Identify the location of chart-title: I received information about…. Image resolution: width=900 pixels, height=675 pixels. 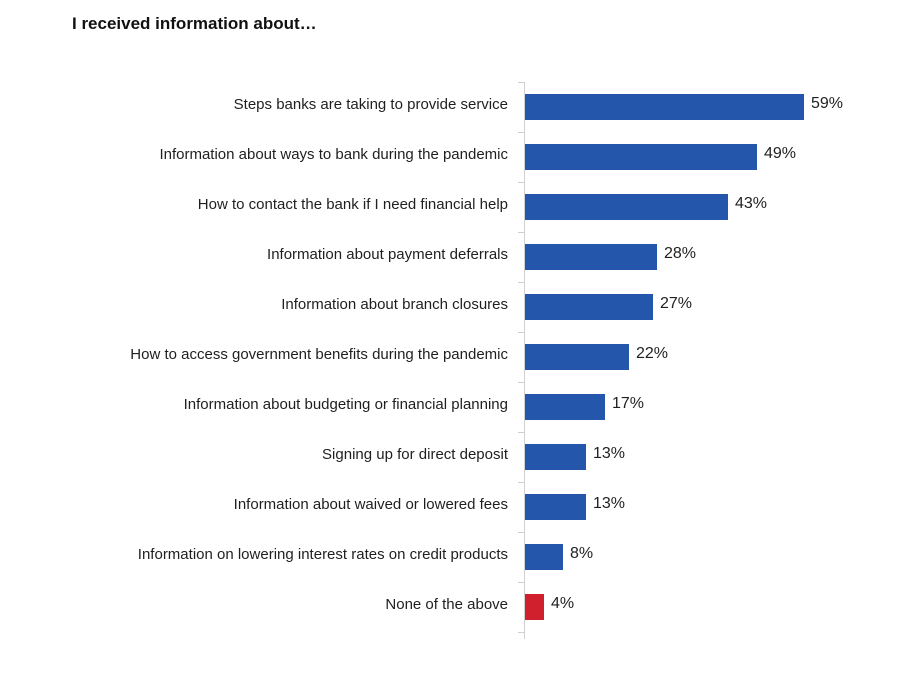
(194, 23).